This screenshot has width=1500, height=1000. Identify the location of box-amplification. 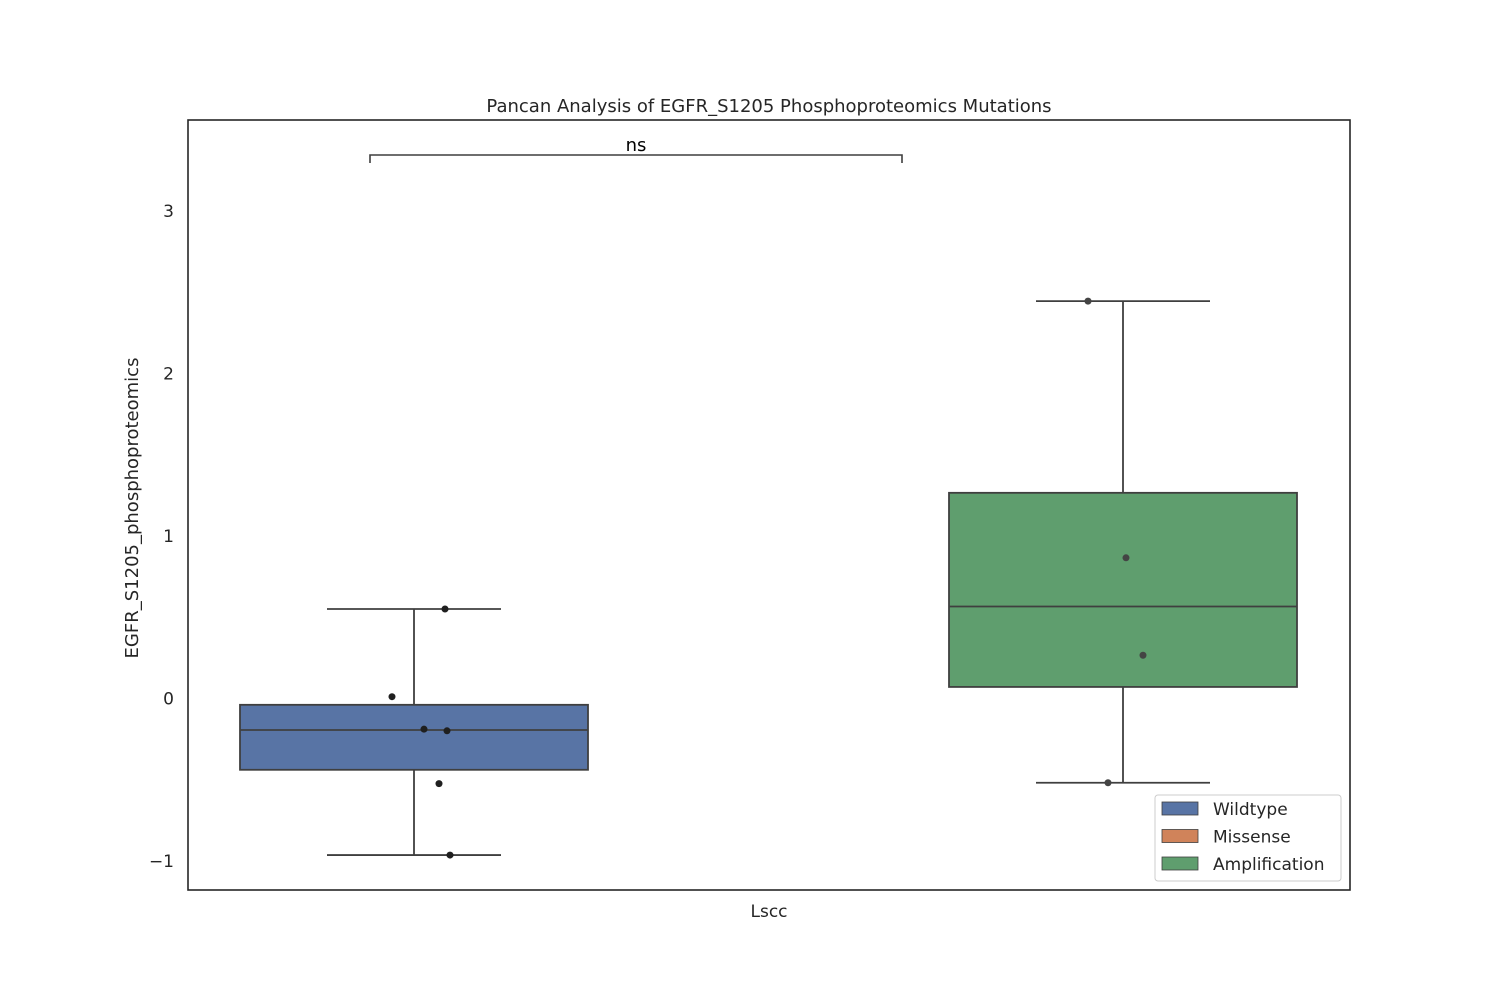
(1123, 589).